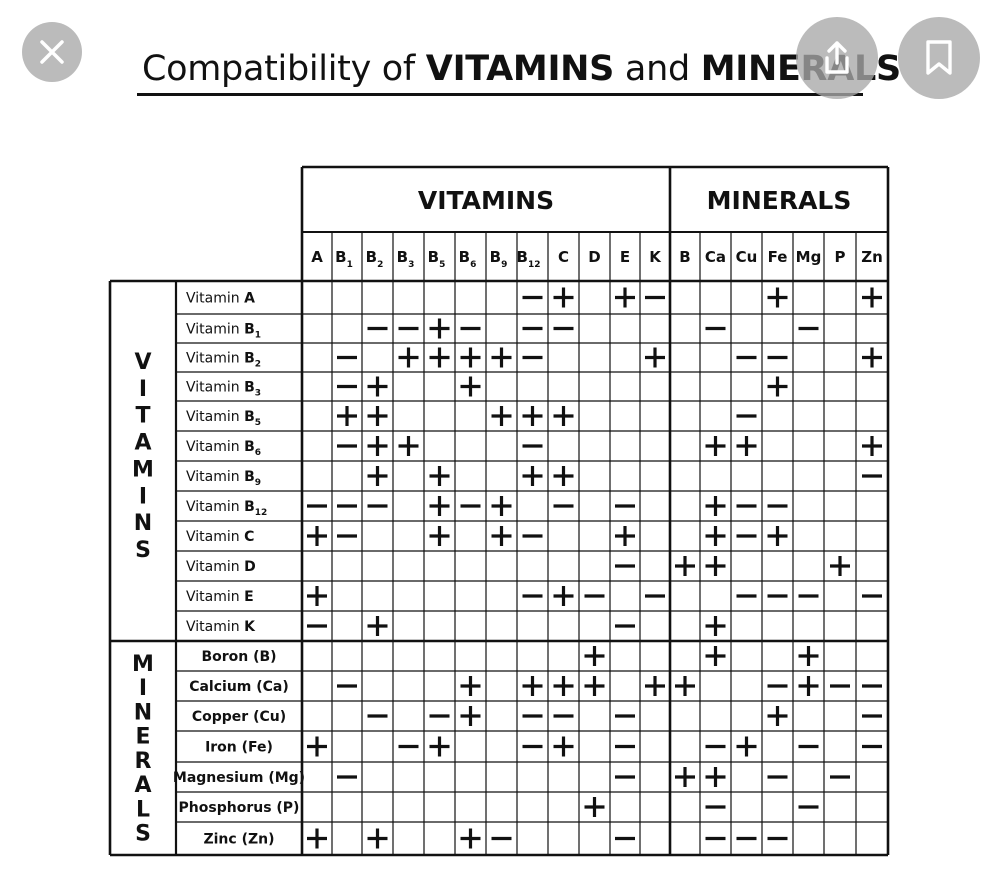 Image resolution: width=1000 pixels, height=873 pixels. Describe the element at coordinates (594, 257) in the screenshot. I see `column-header: D` at that location.